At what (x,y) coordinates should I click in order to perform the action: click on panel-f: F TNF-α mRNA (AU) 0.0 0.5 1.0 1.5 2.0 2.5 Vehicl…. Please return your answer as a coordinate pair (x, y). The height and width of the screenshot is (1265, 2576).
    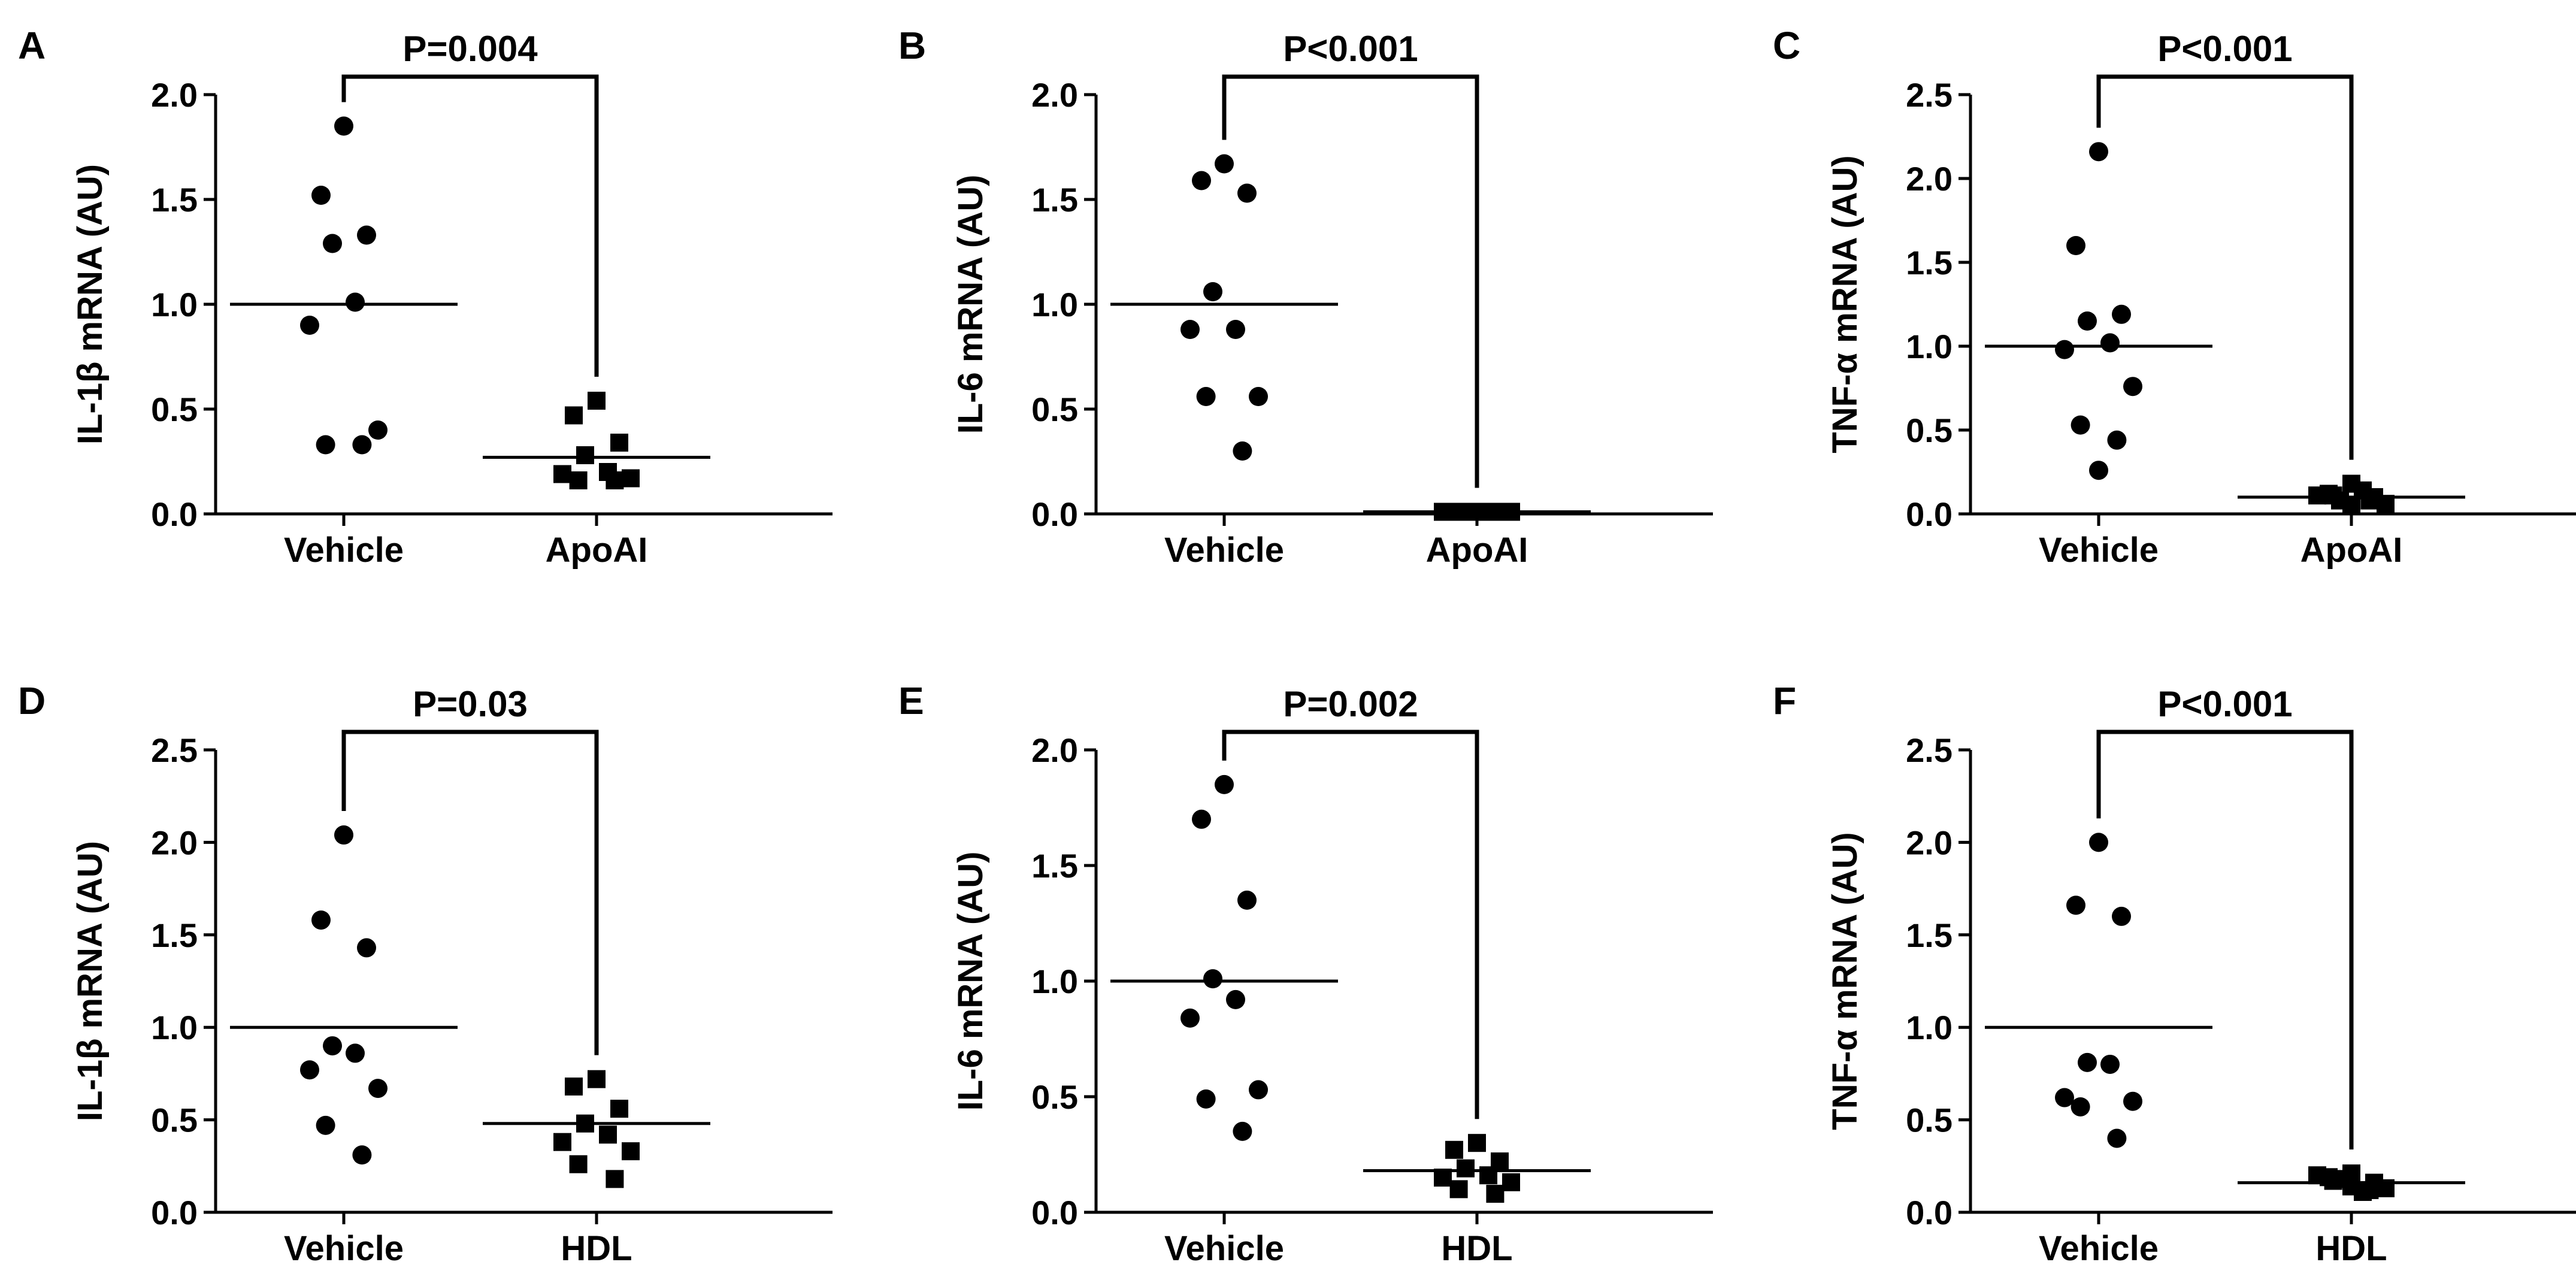
    Looking at the image, I should click on (2174, 972).